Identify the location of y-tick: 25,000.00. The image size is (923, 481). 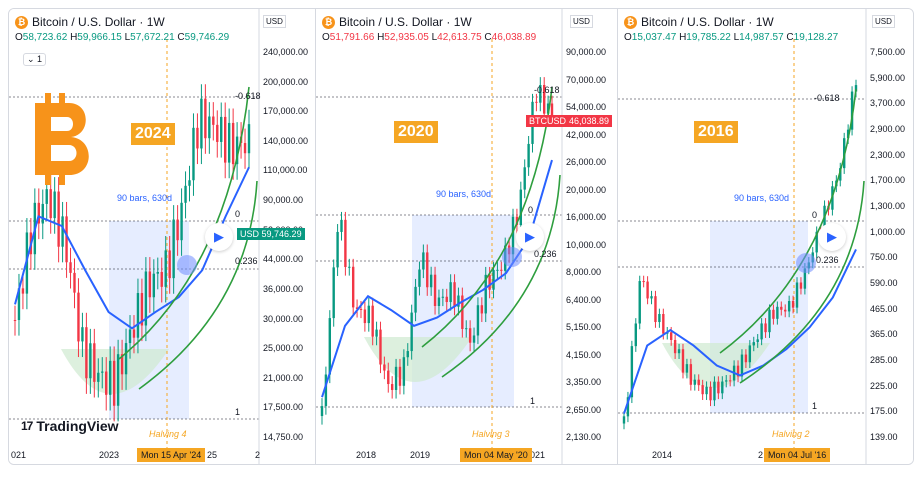
(283, 348).